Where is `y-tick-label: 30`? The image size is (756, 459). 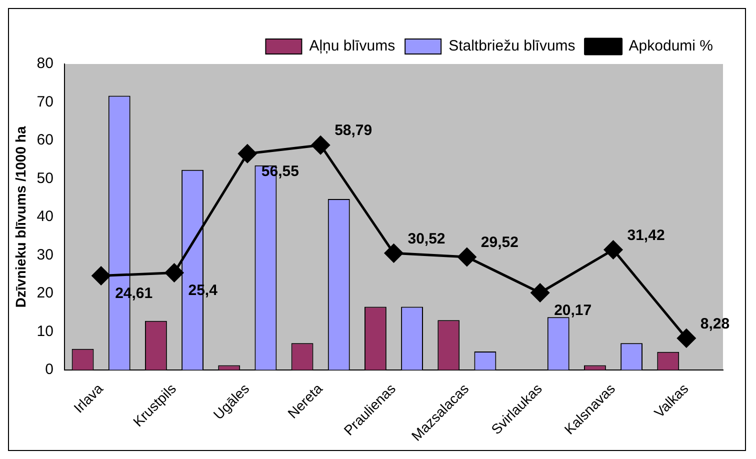 y-tick-label: 30 is located at coordinates (45, 255).